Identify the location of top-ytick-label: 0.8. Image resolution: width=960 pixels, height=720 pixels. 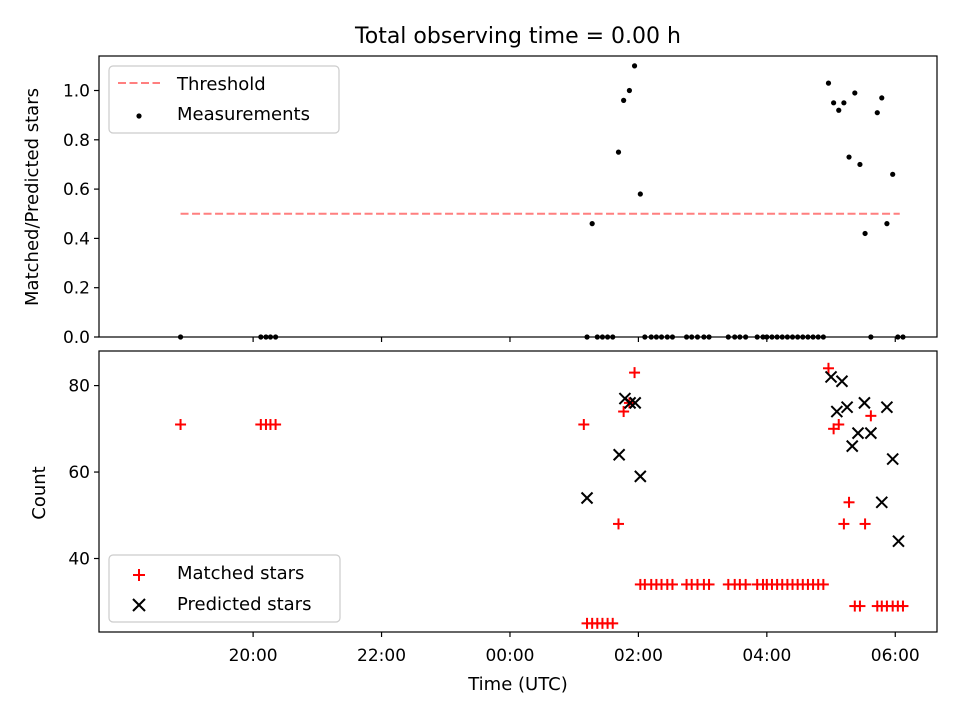
(76, 141).